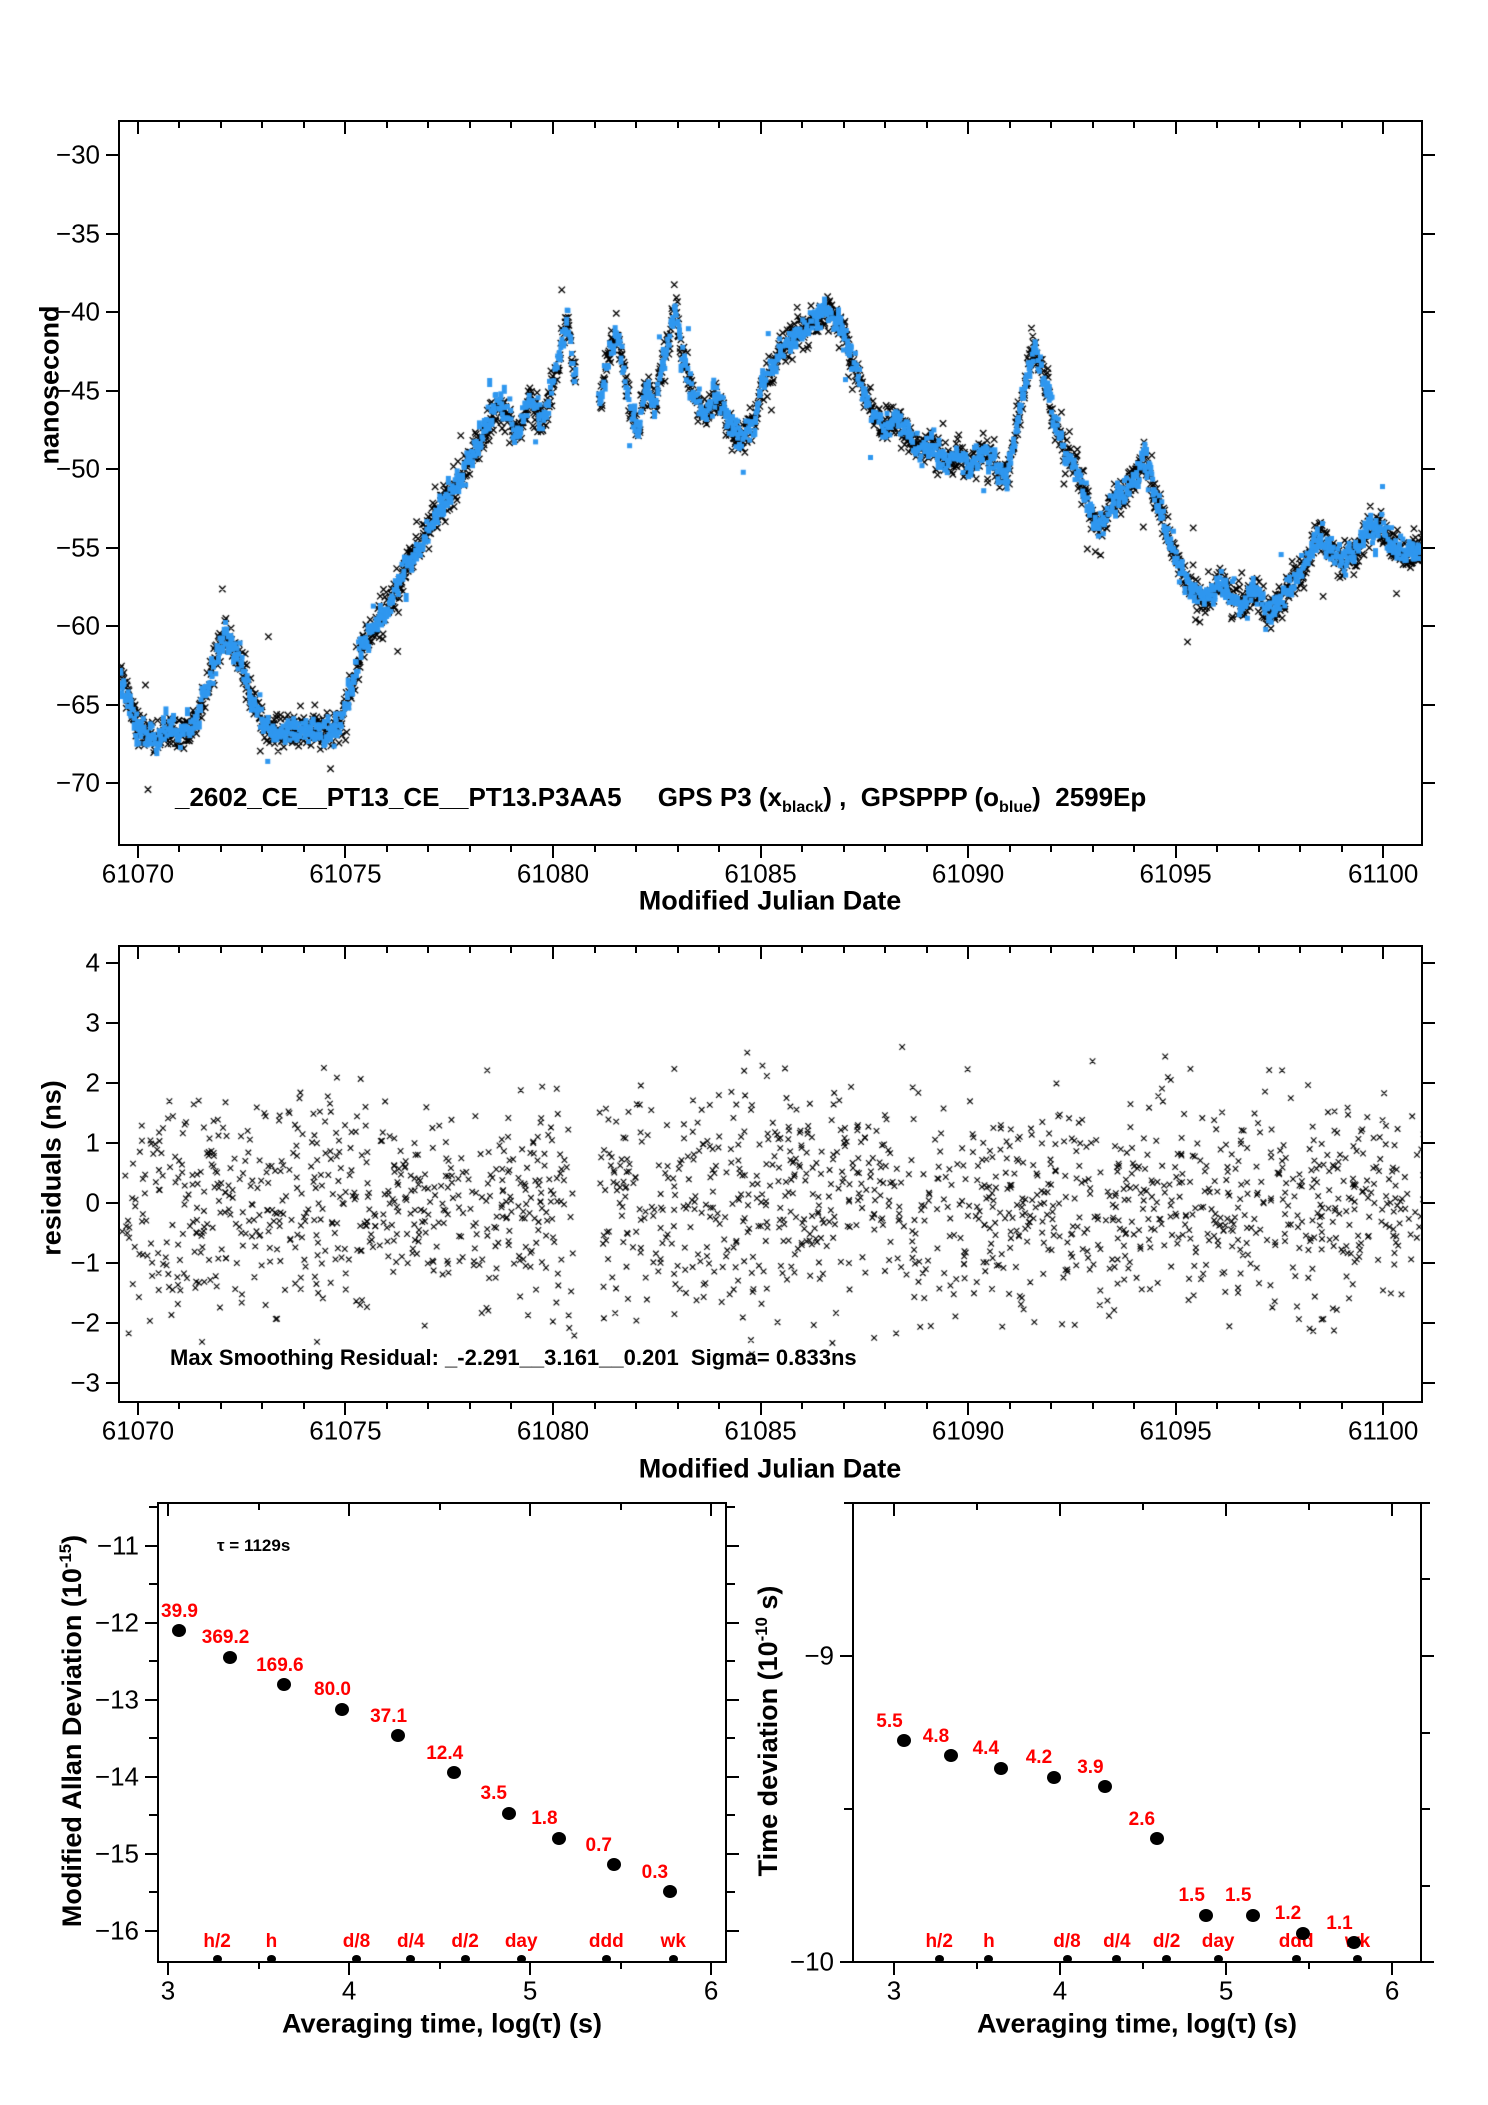  Describe the element at coordinates (465, 1941) in the screenshot. I see `time-marker-label: d/2` at that location.